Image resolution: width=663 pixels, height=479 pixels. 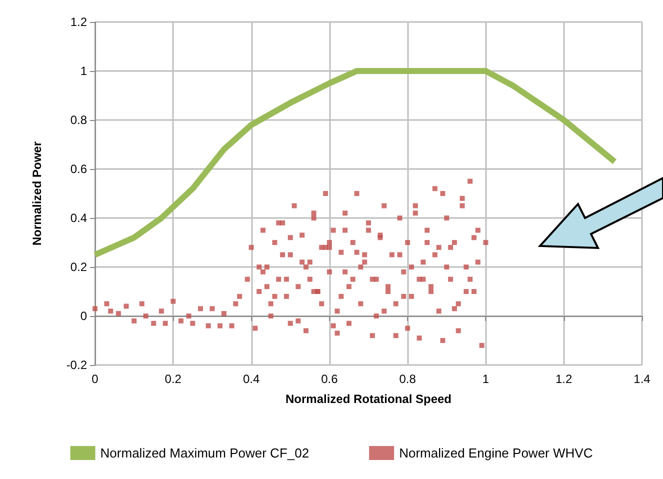 What do you see at coordinates (79, 22) in the screenshot?
I see `y-tick-label: 1.2` at bounding box center [79, 22].